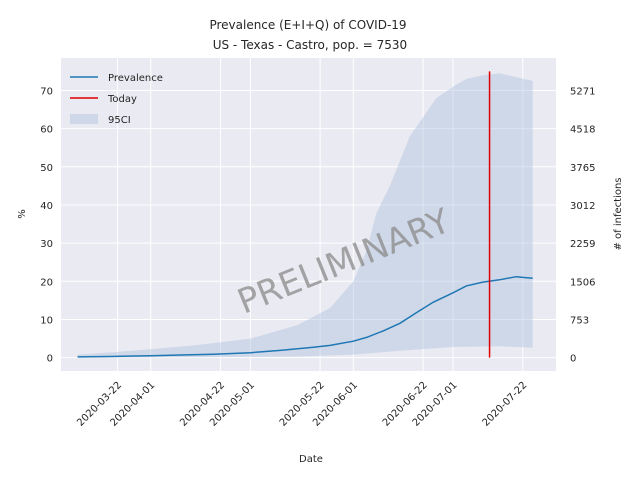 The width and height of the screenshot is (640, 480). What do you see at coordinates (46, 244) in the screenshot?
I see `y-tick-label-3: 30` at bounding box center [46, 244].